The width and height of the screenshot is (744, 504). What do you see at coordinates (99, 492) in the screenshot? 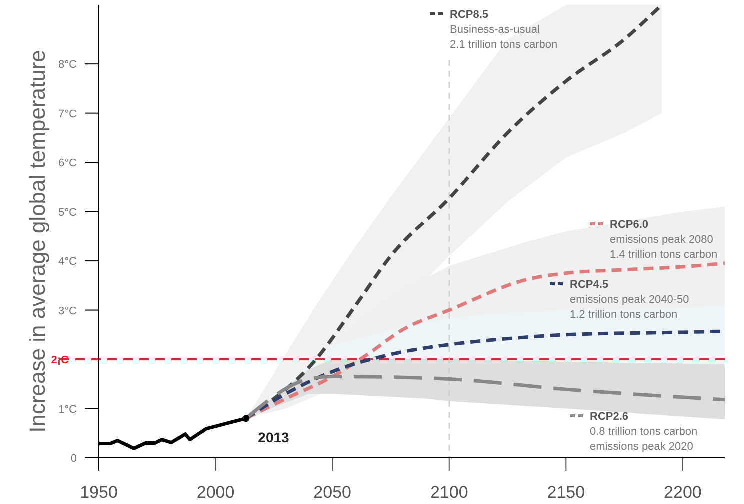
I see `x-tick-label: 1950` at bounding box center [99, 492].